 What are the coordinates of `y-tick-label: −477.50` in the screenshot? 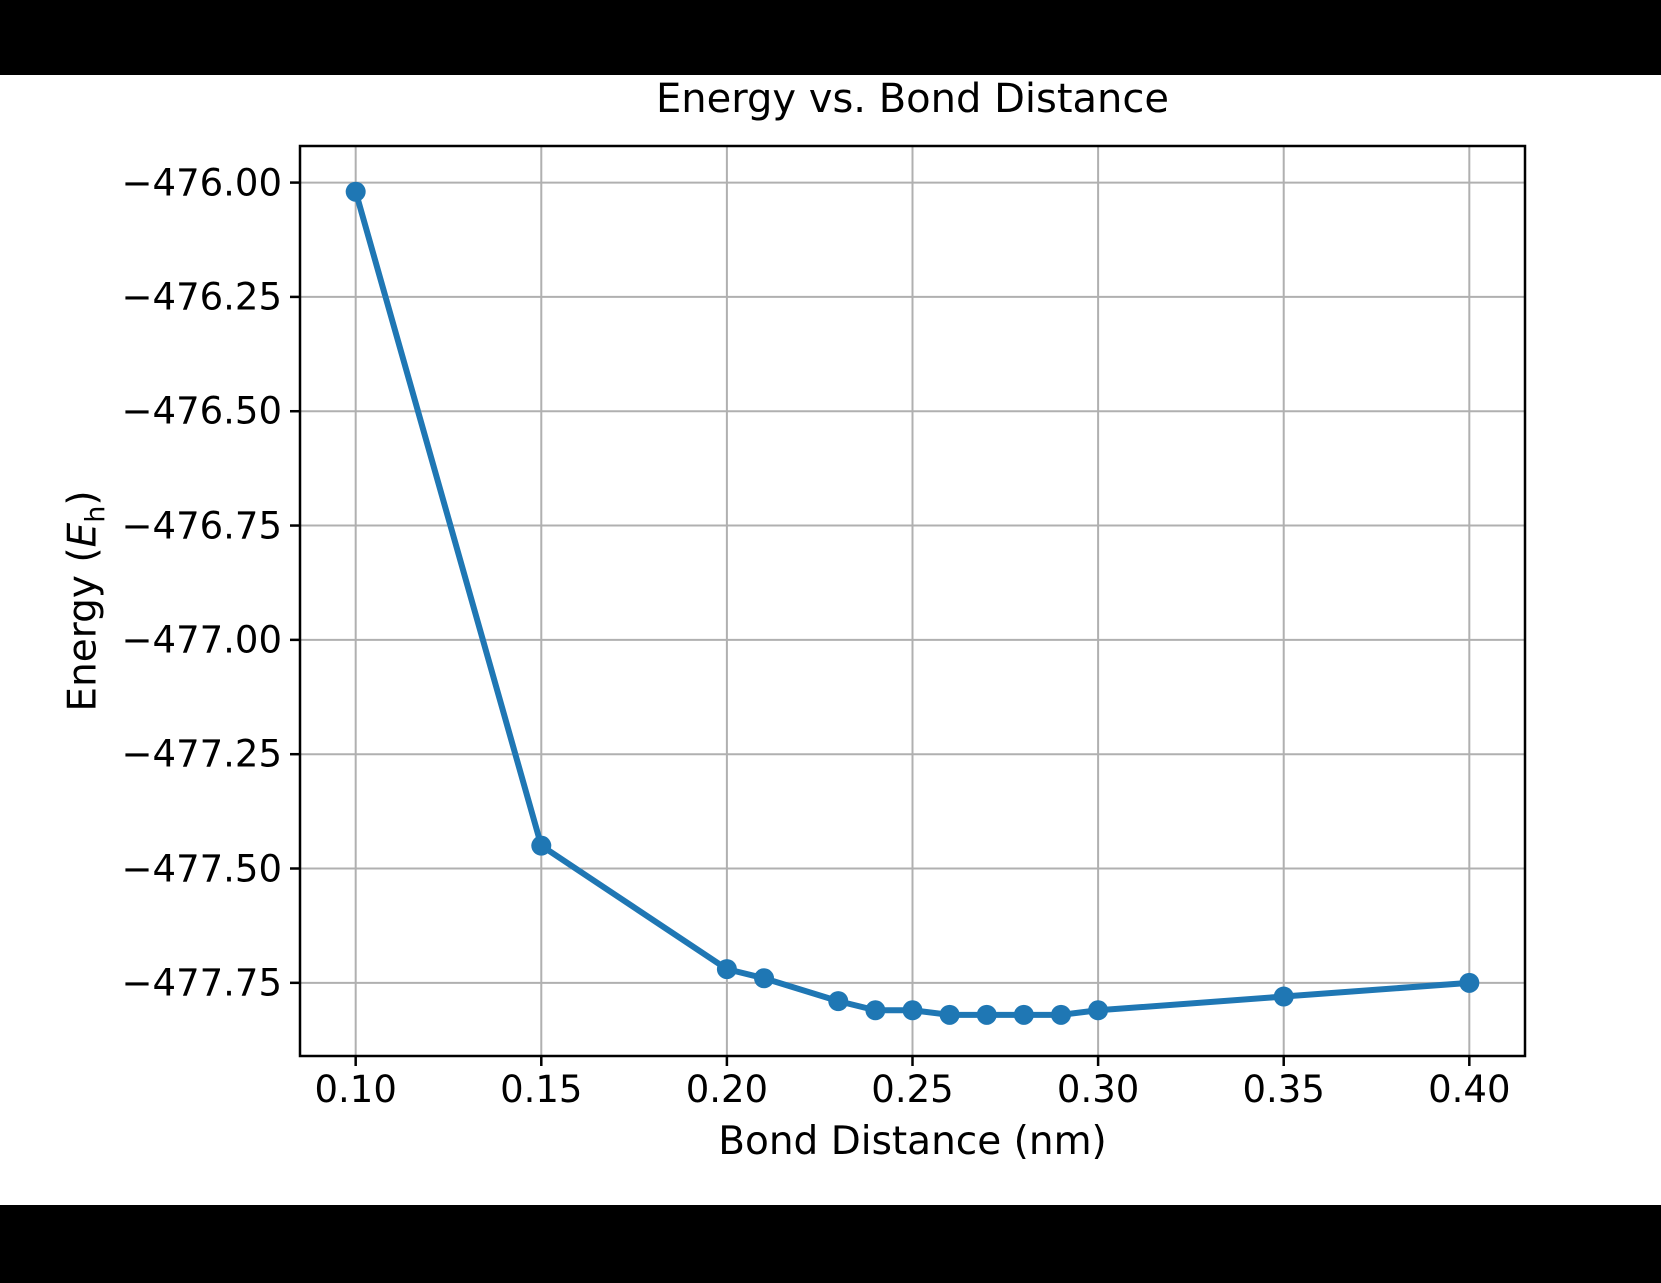 It's located at (201, 868).